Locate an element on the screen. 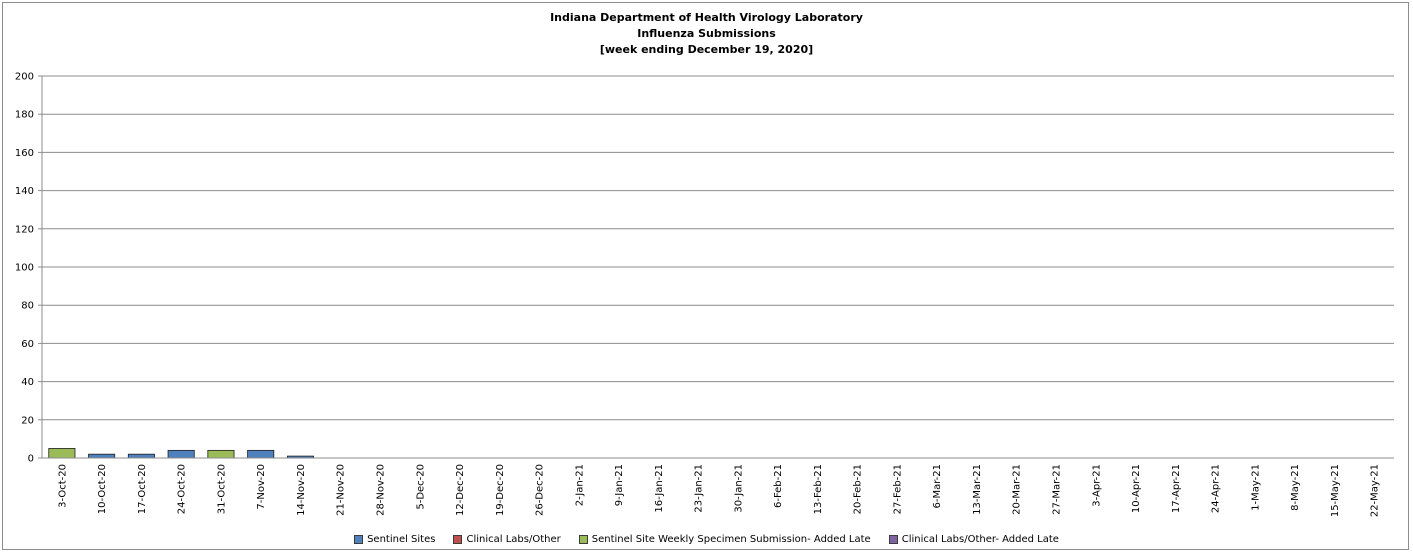 This screenshot has width=1413, height=554. legend-swatch-sentinel-added-late is located at coordinates (583, 539).